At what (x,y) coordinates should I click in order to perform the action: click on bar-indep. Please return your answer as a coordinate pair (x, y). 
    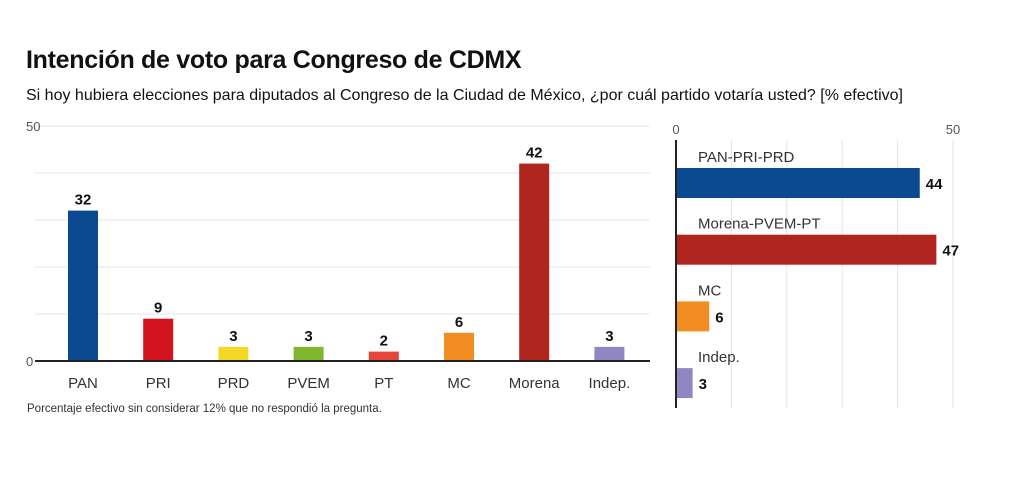
    Looking at the image, I should click on (609, 353).